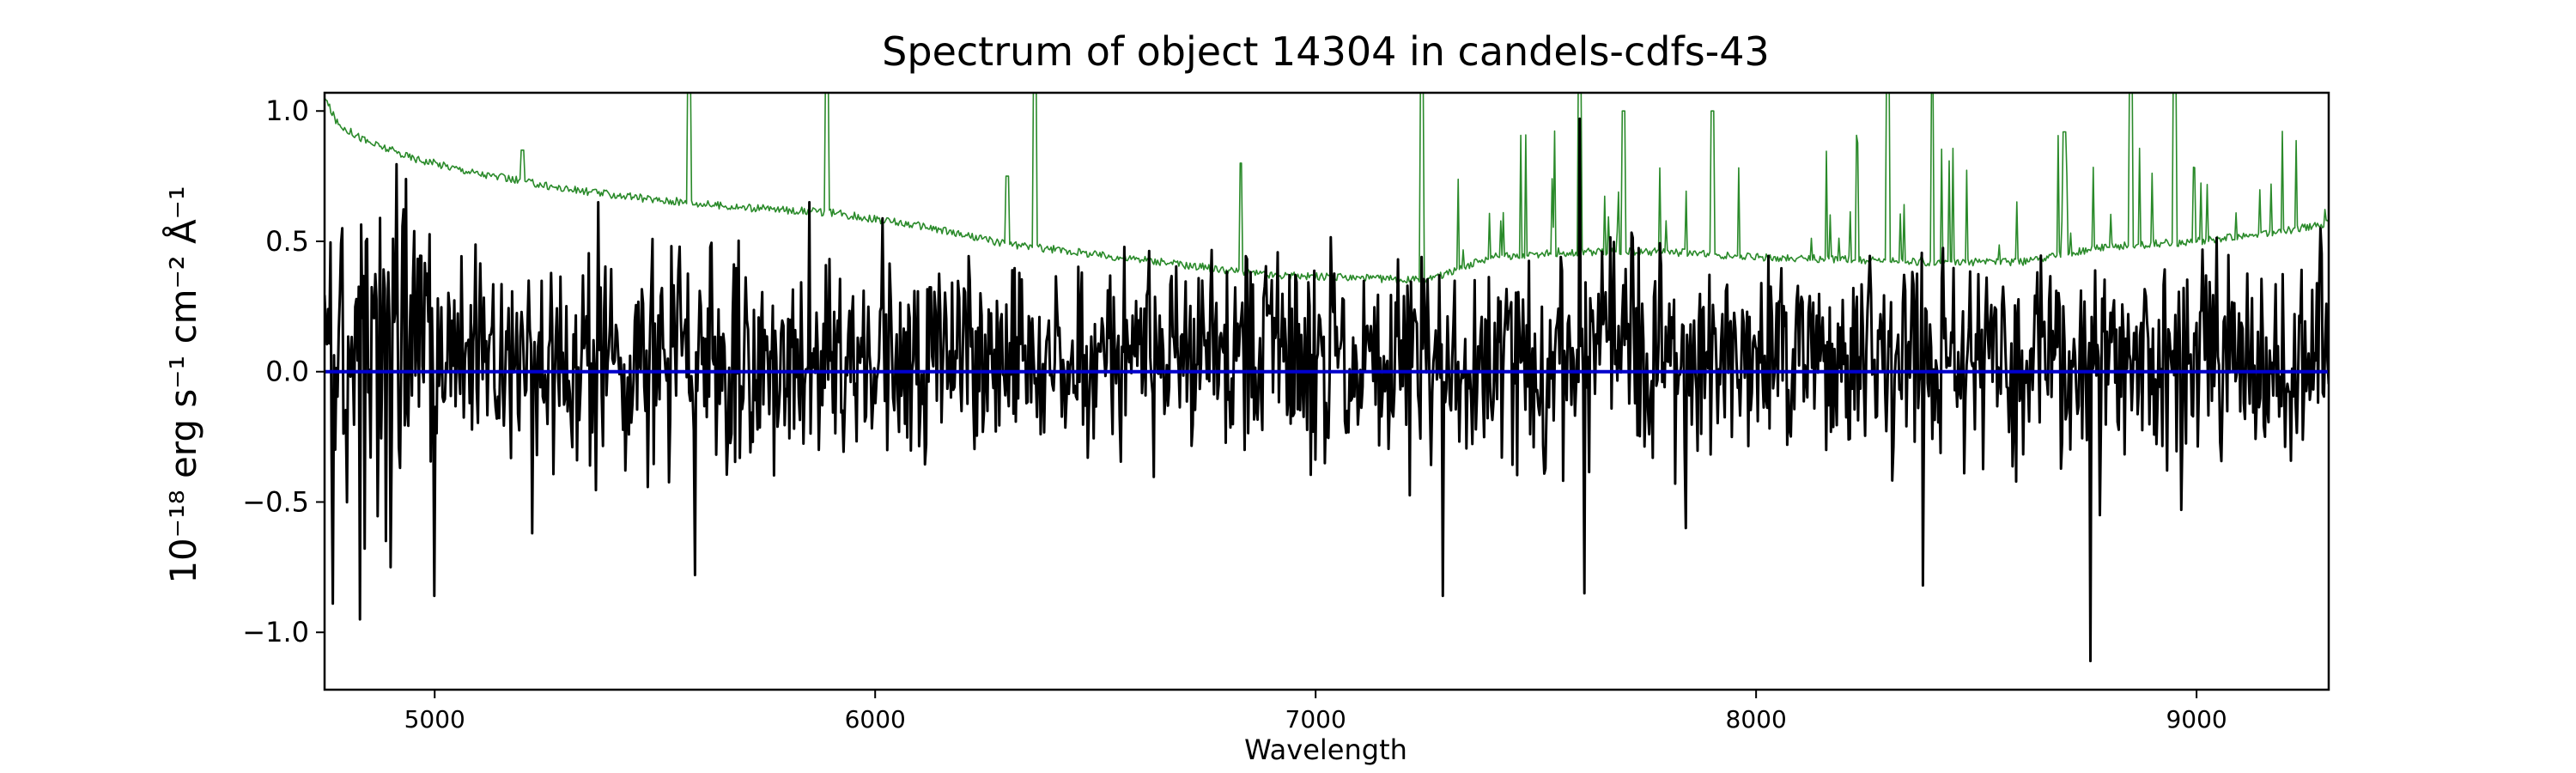  What do you see at coordinates (2196, 719) in the screenshot?
I see `x-tick-label: 9000` at bounding box center [2196, 719].